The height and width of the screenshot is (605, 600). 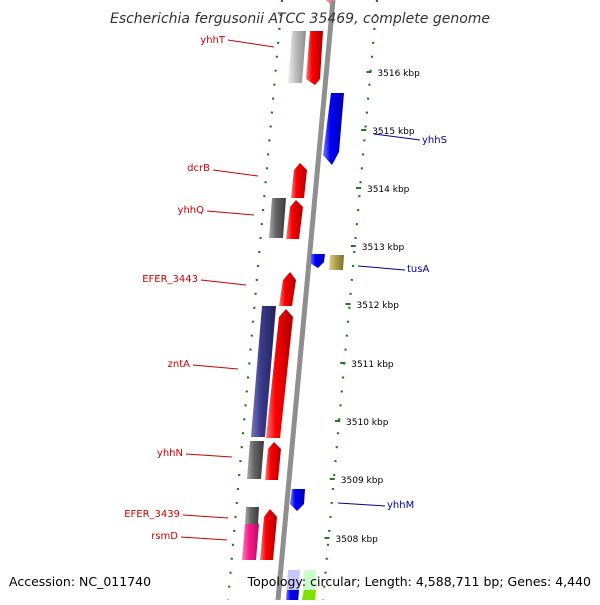 What do you see at coordinates (255, 460) in the screenshot?
I see `yhhN-grey-box` at bounding box center [255, 460].